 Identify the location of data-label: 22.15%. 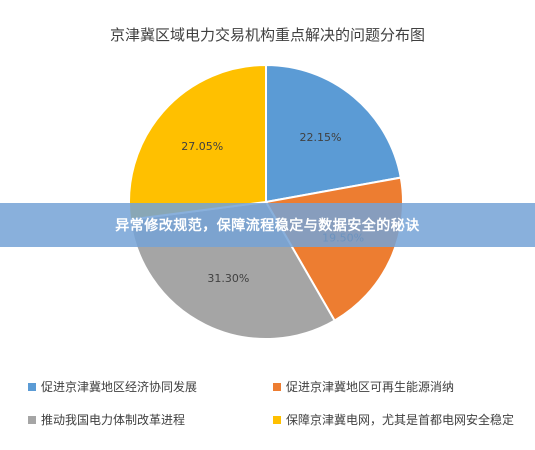
(320, 137).